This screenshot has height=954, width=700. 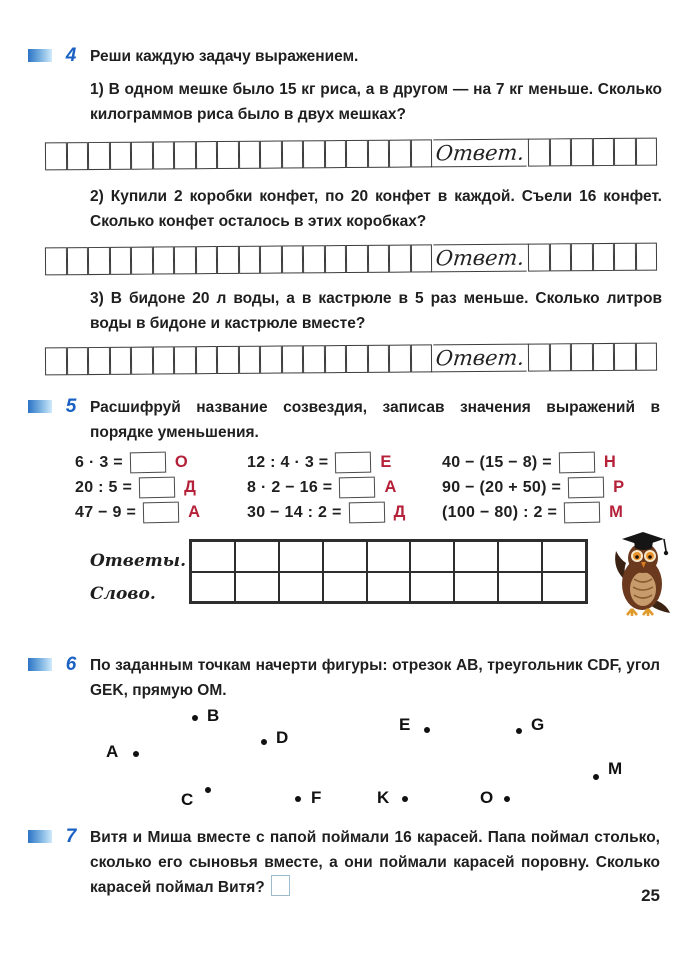 I want to click on point-dot-A, so click(x=136, y=754).